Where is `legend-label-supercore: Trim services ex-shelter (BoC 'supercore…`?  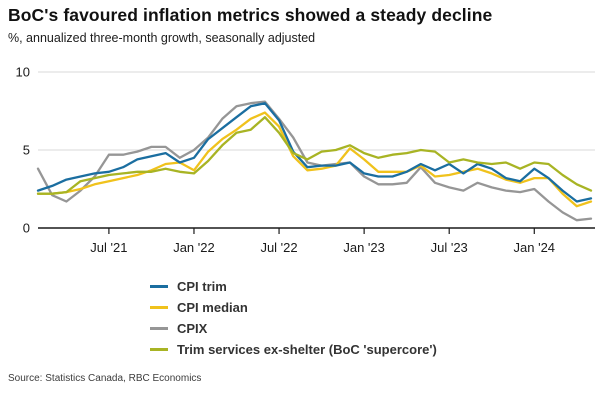 legend-label-supercore: Trim services ex-shelter (BoC 'supercore… is located at coordinates (307, 349).